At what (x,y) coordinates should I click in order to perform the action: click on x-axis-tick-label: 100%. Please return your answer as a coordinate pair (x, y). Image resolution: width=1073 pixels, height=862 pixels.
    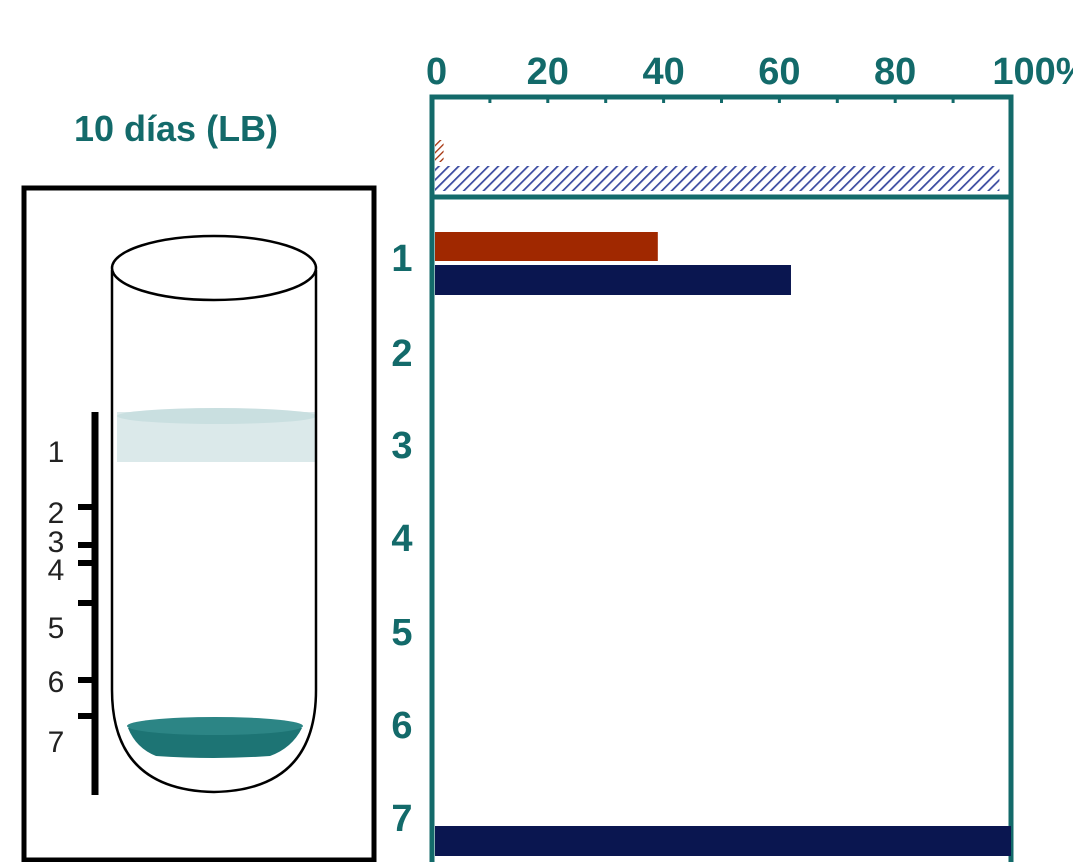
    Looking at the image, I should click on (1032, 72).